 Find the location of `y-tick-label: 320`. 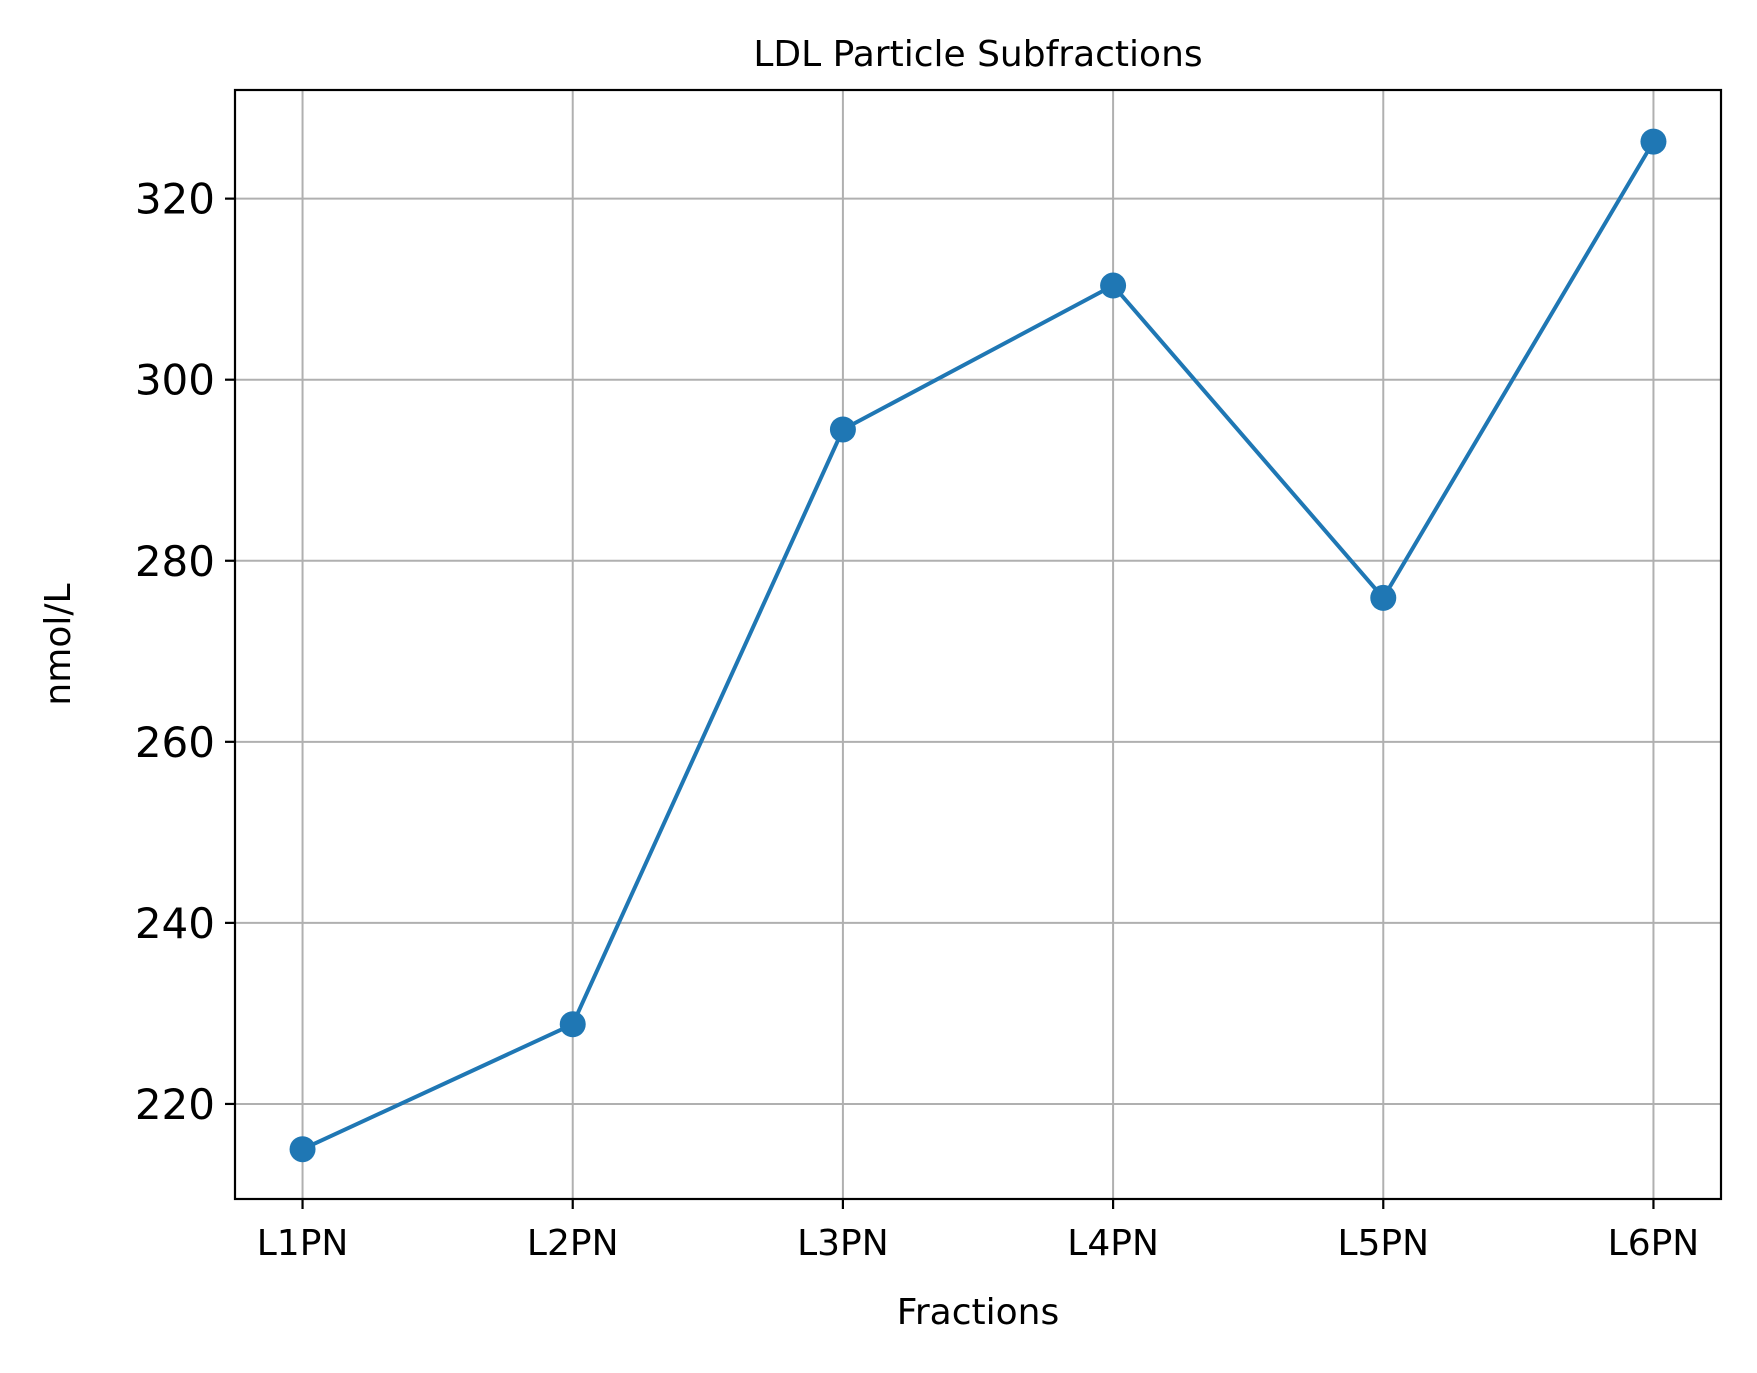

y-tick-label: 320 is located at coordinates (175, 199).